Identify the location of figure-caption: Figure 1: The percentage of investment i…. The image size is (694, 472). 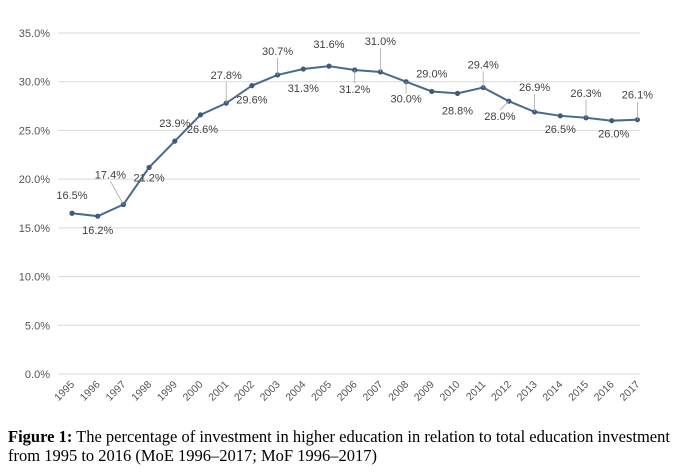
(348, 446).